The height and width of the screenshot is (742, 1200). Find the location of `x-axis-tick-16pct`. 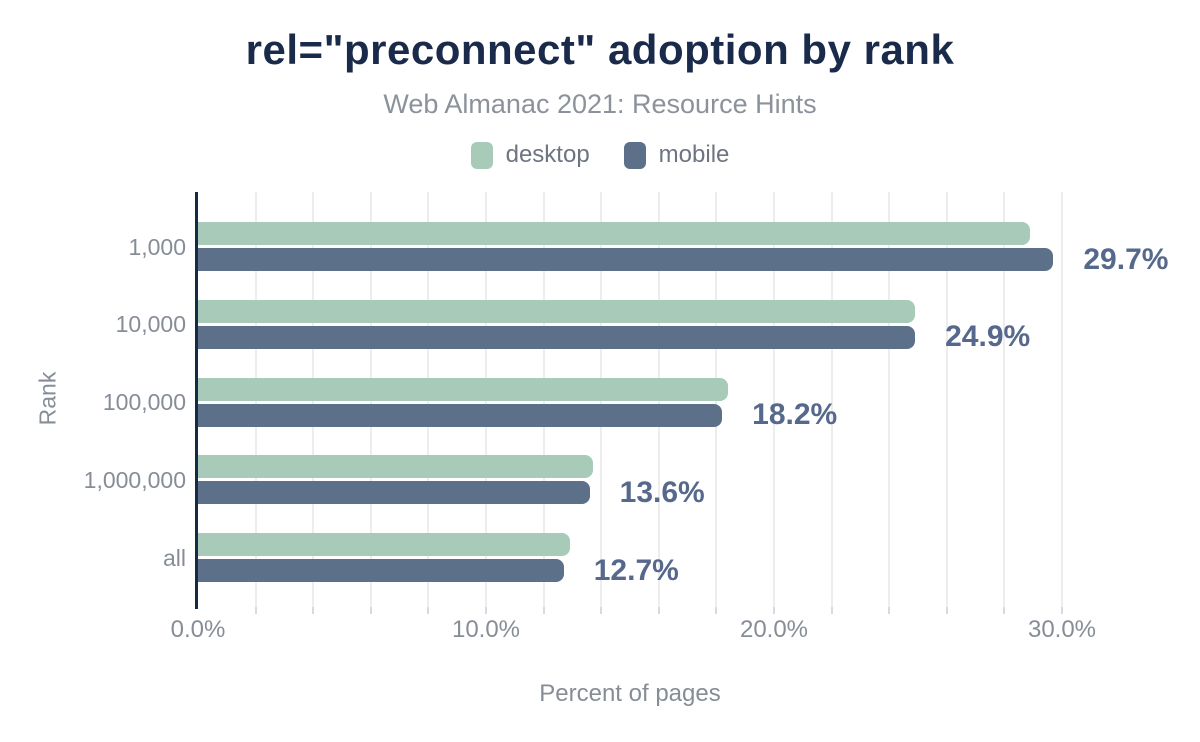

x-axis-tick-16pct is located at coordinates (658, 610).